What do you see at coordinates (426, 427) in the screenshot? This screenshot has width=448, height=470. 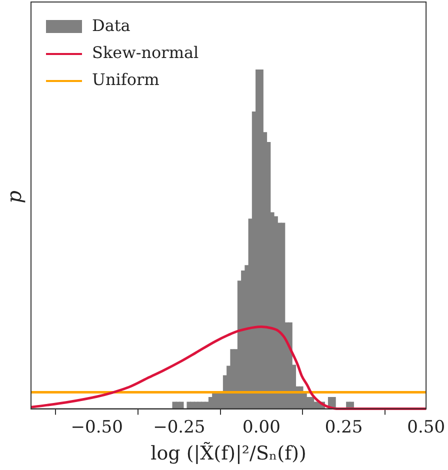 I see `x-tick-label: 0.50` at bounding box center [426, 427].